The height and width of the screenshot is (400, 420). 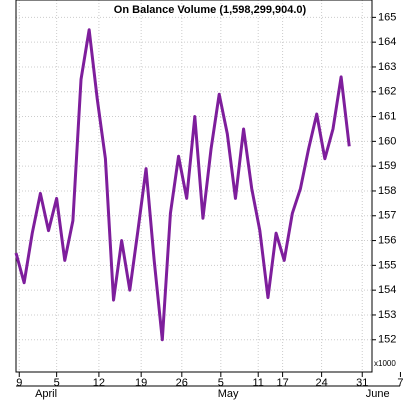 I want to click on y-tick-label: 156, so click(x=387, y=240).